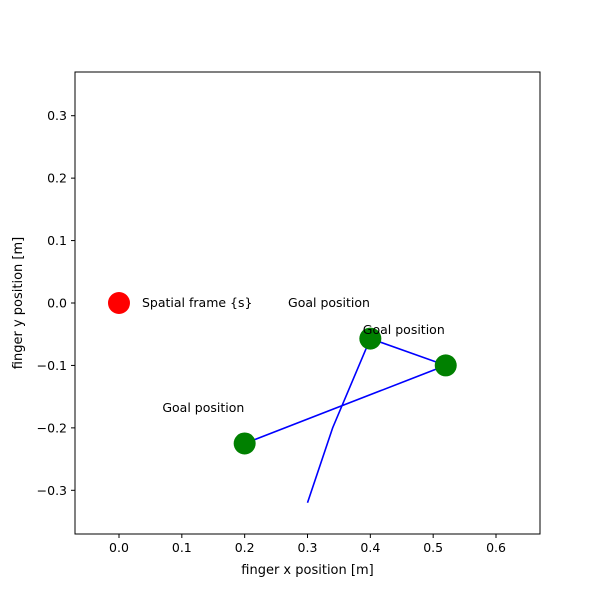 The height and width of the screenshot is (600, 600). I want to click on goal-label-1: Goal position, so click(329, 302).